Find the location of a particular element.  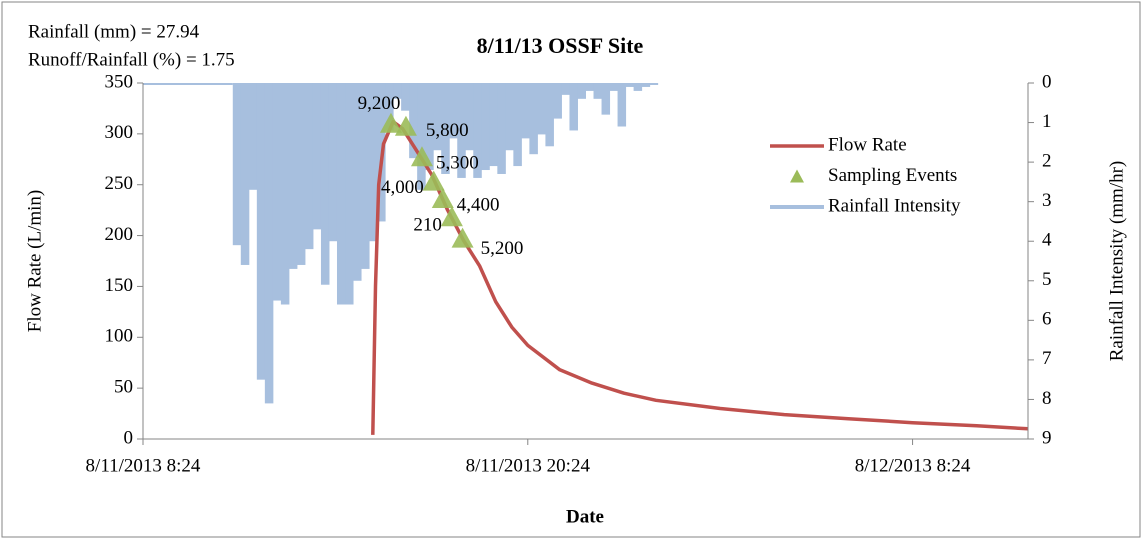

sampling-label: 210 is located at coordinates (427, 225).